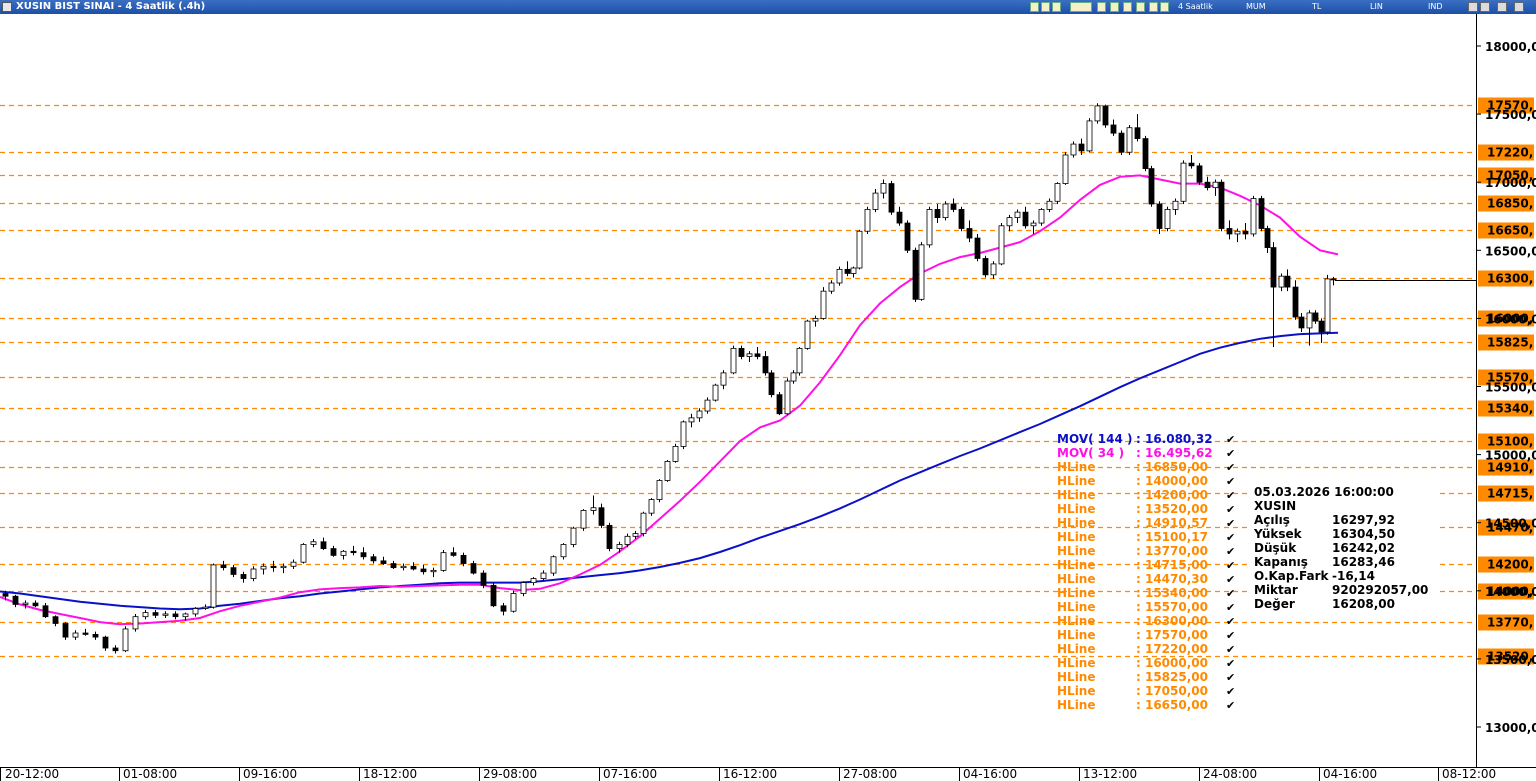 This screenshot has height=781, width=1536. Describe the element at coordinates (1473, 7) in the screenshot. I see `help-icon` at that location.